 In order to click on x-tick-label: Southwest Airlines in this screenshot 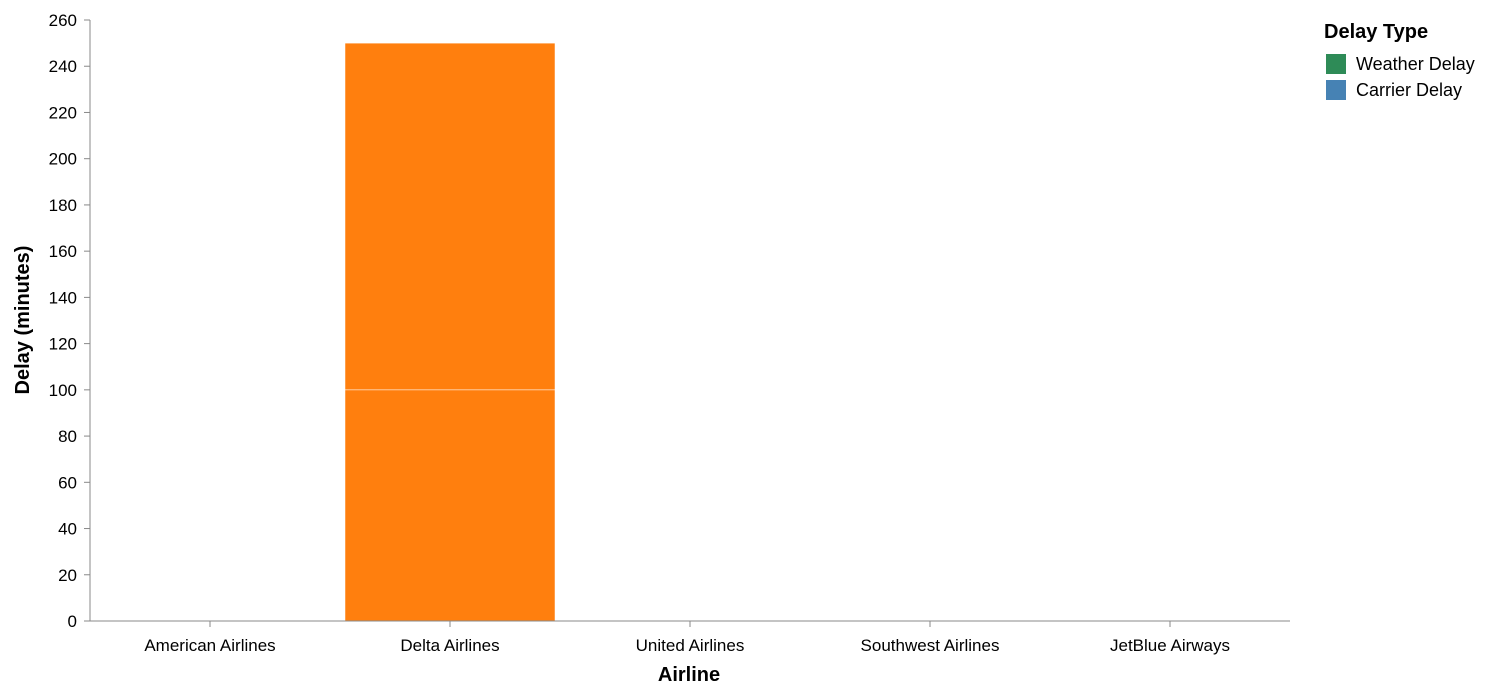, I will do `click(930, 645)`.